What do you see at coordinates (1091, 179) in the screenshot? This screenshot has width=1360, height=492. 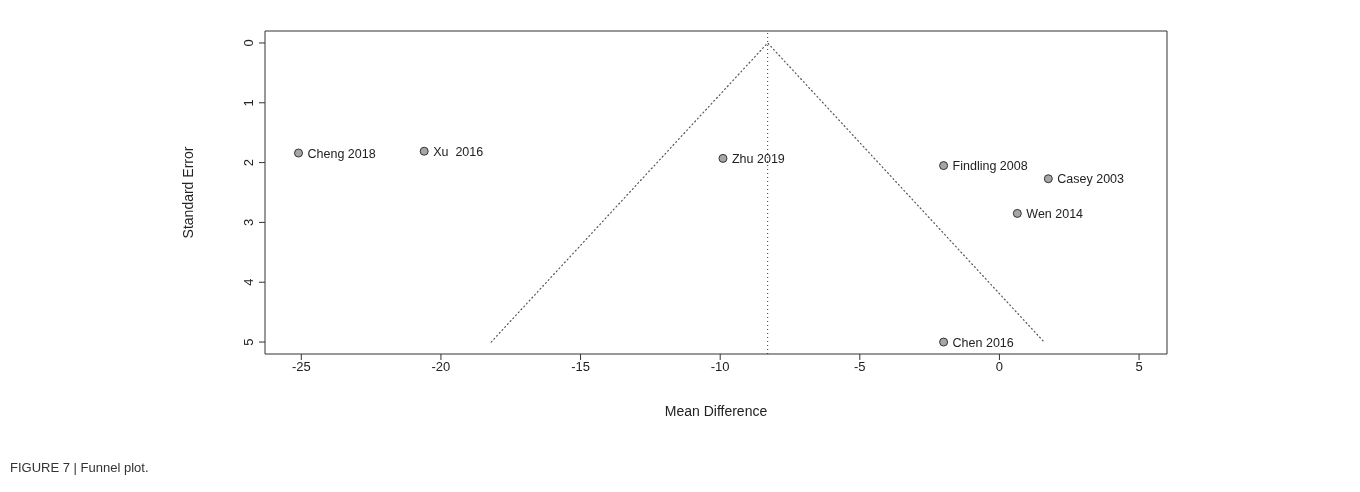 I see `annotation: Casey 2003` at bounding box center [1091, 179].